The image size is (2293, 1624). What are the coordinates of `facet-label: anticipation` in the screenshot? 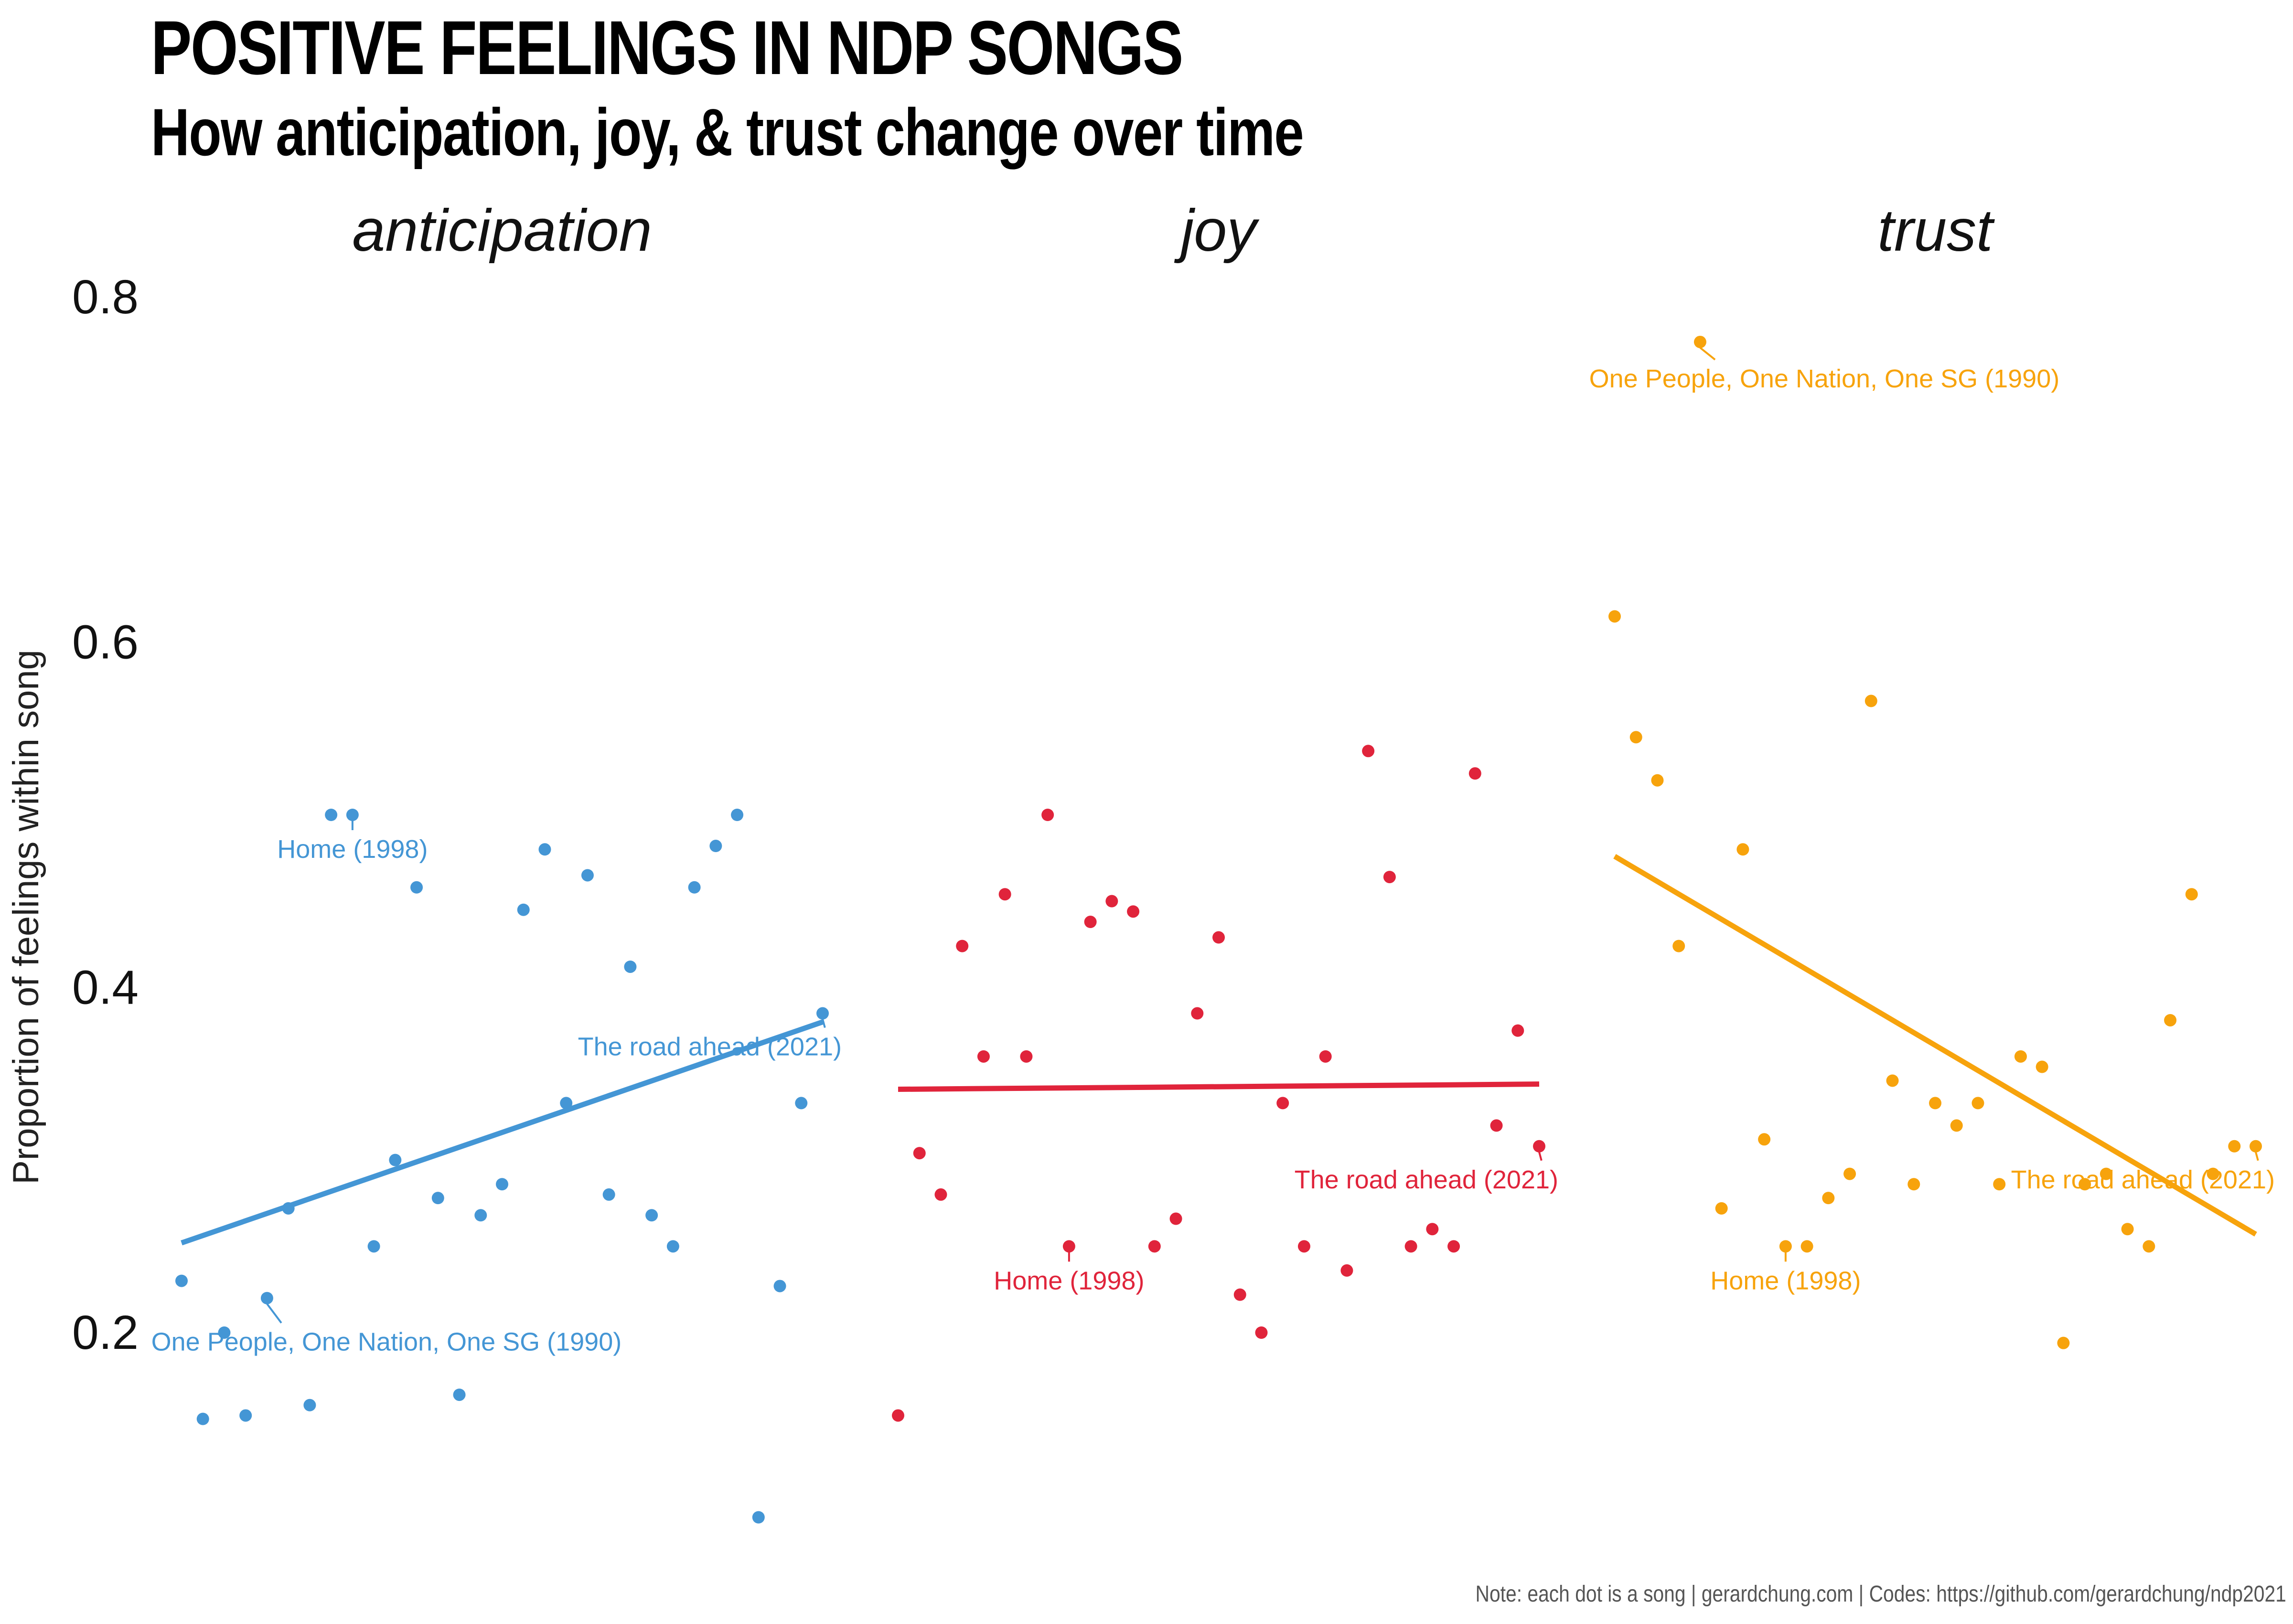 It's located at (502, 231).